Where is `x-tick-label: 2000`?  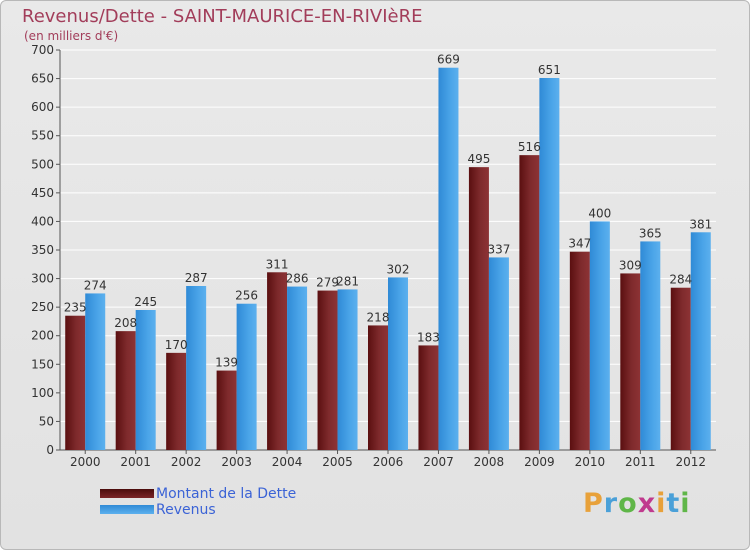
x-tick-label: 2000 is located at coordinates (85, 462).